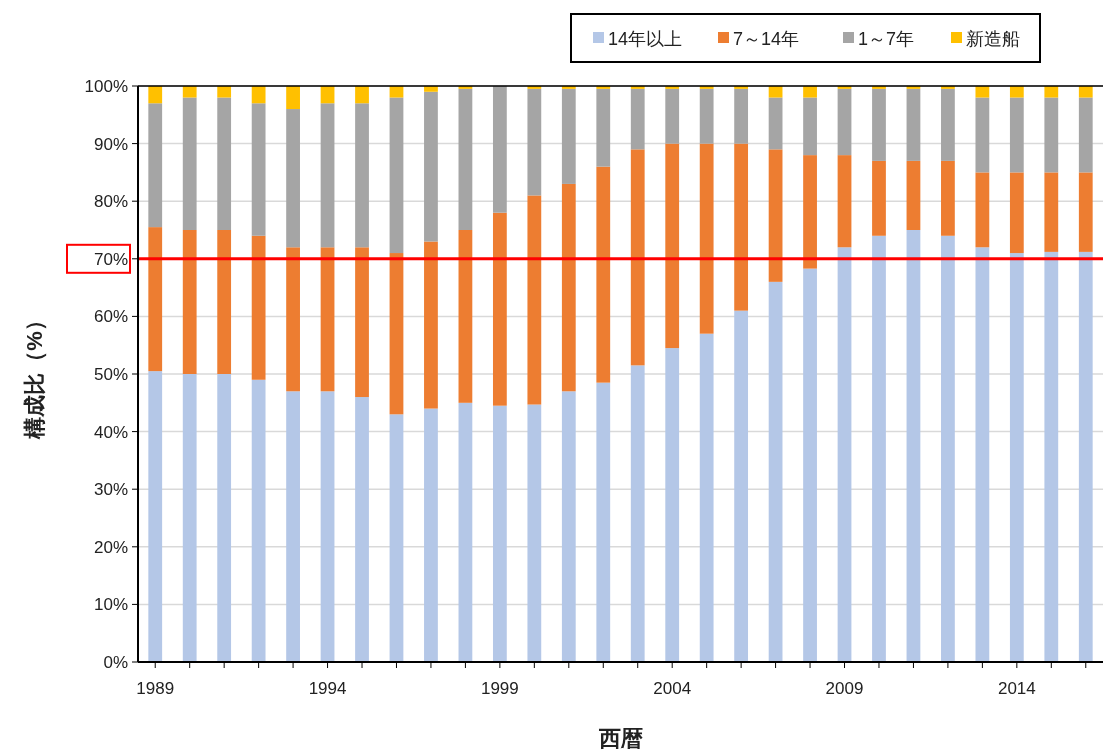 This screenshot has height=753, width=1105. What do you see at coordinates (110, 202) in the screenshot?
I see `y-tick-label: 80%` at bounding box center [110, 202].